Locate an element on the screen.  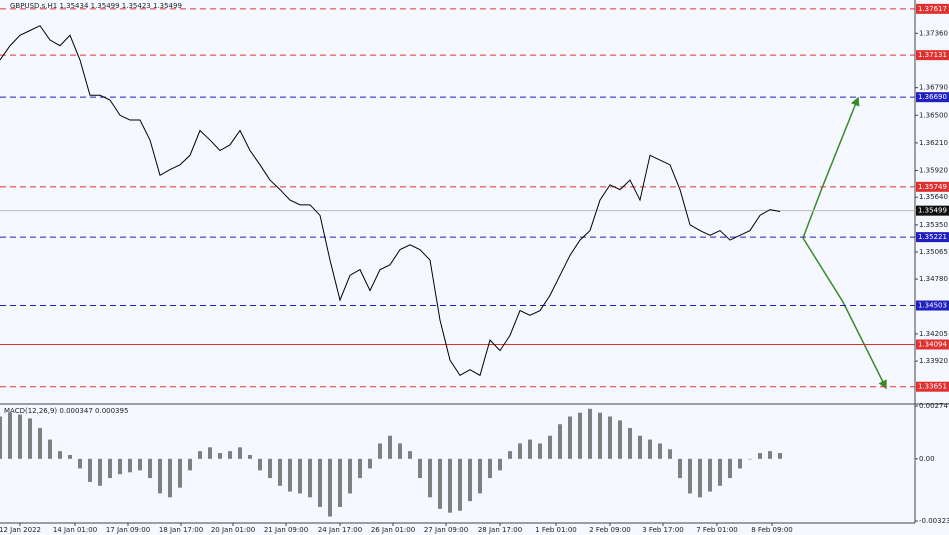
level-label: 1.35749 is located at coordinates (932, 187).